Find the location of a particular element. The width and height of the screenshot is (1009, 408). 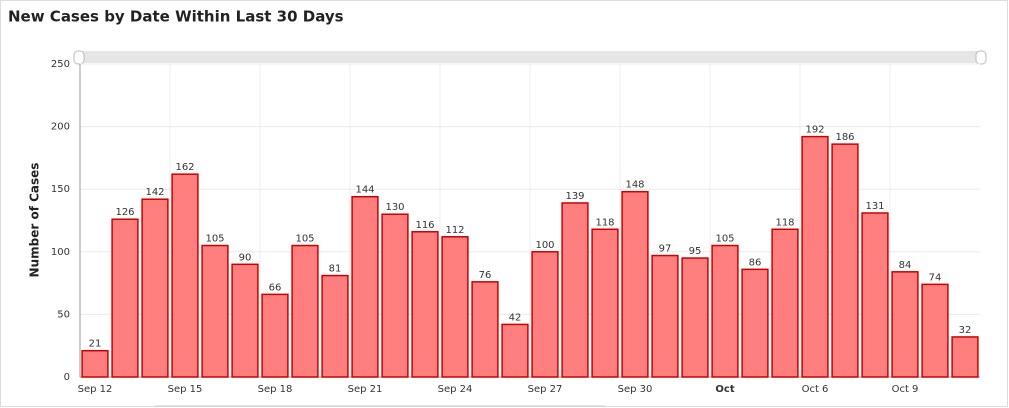

data-label: 86 is located at coordinates (755, 262).